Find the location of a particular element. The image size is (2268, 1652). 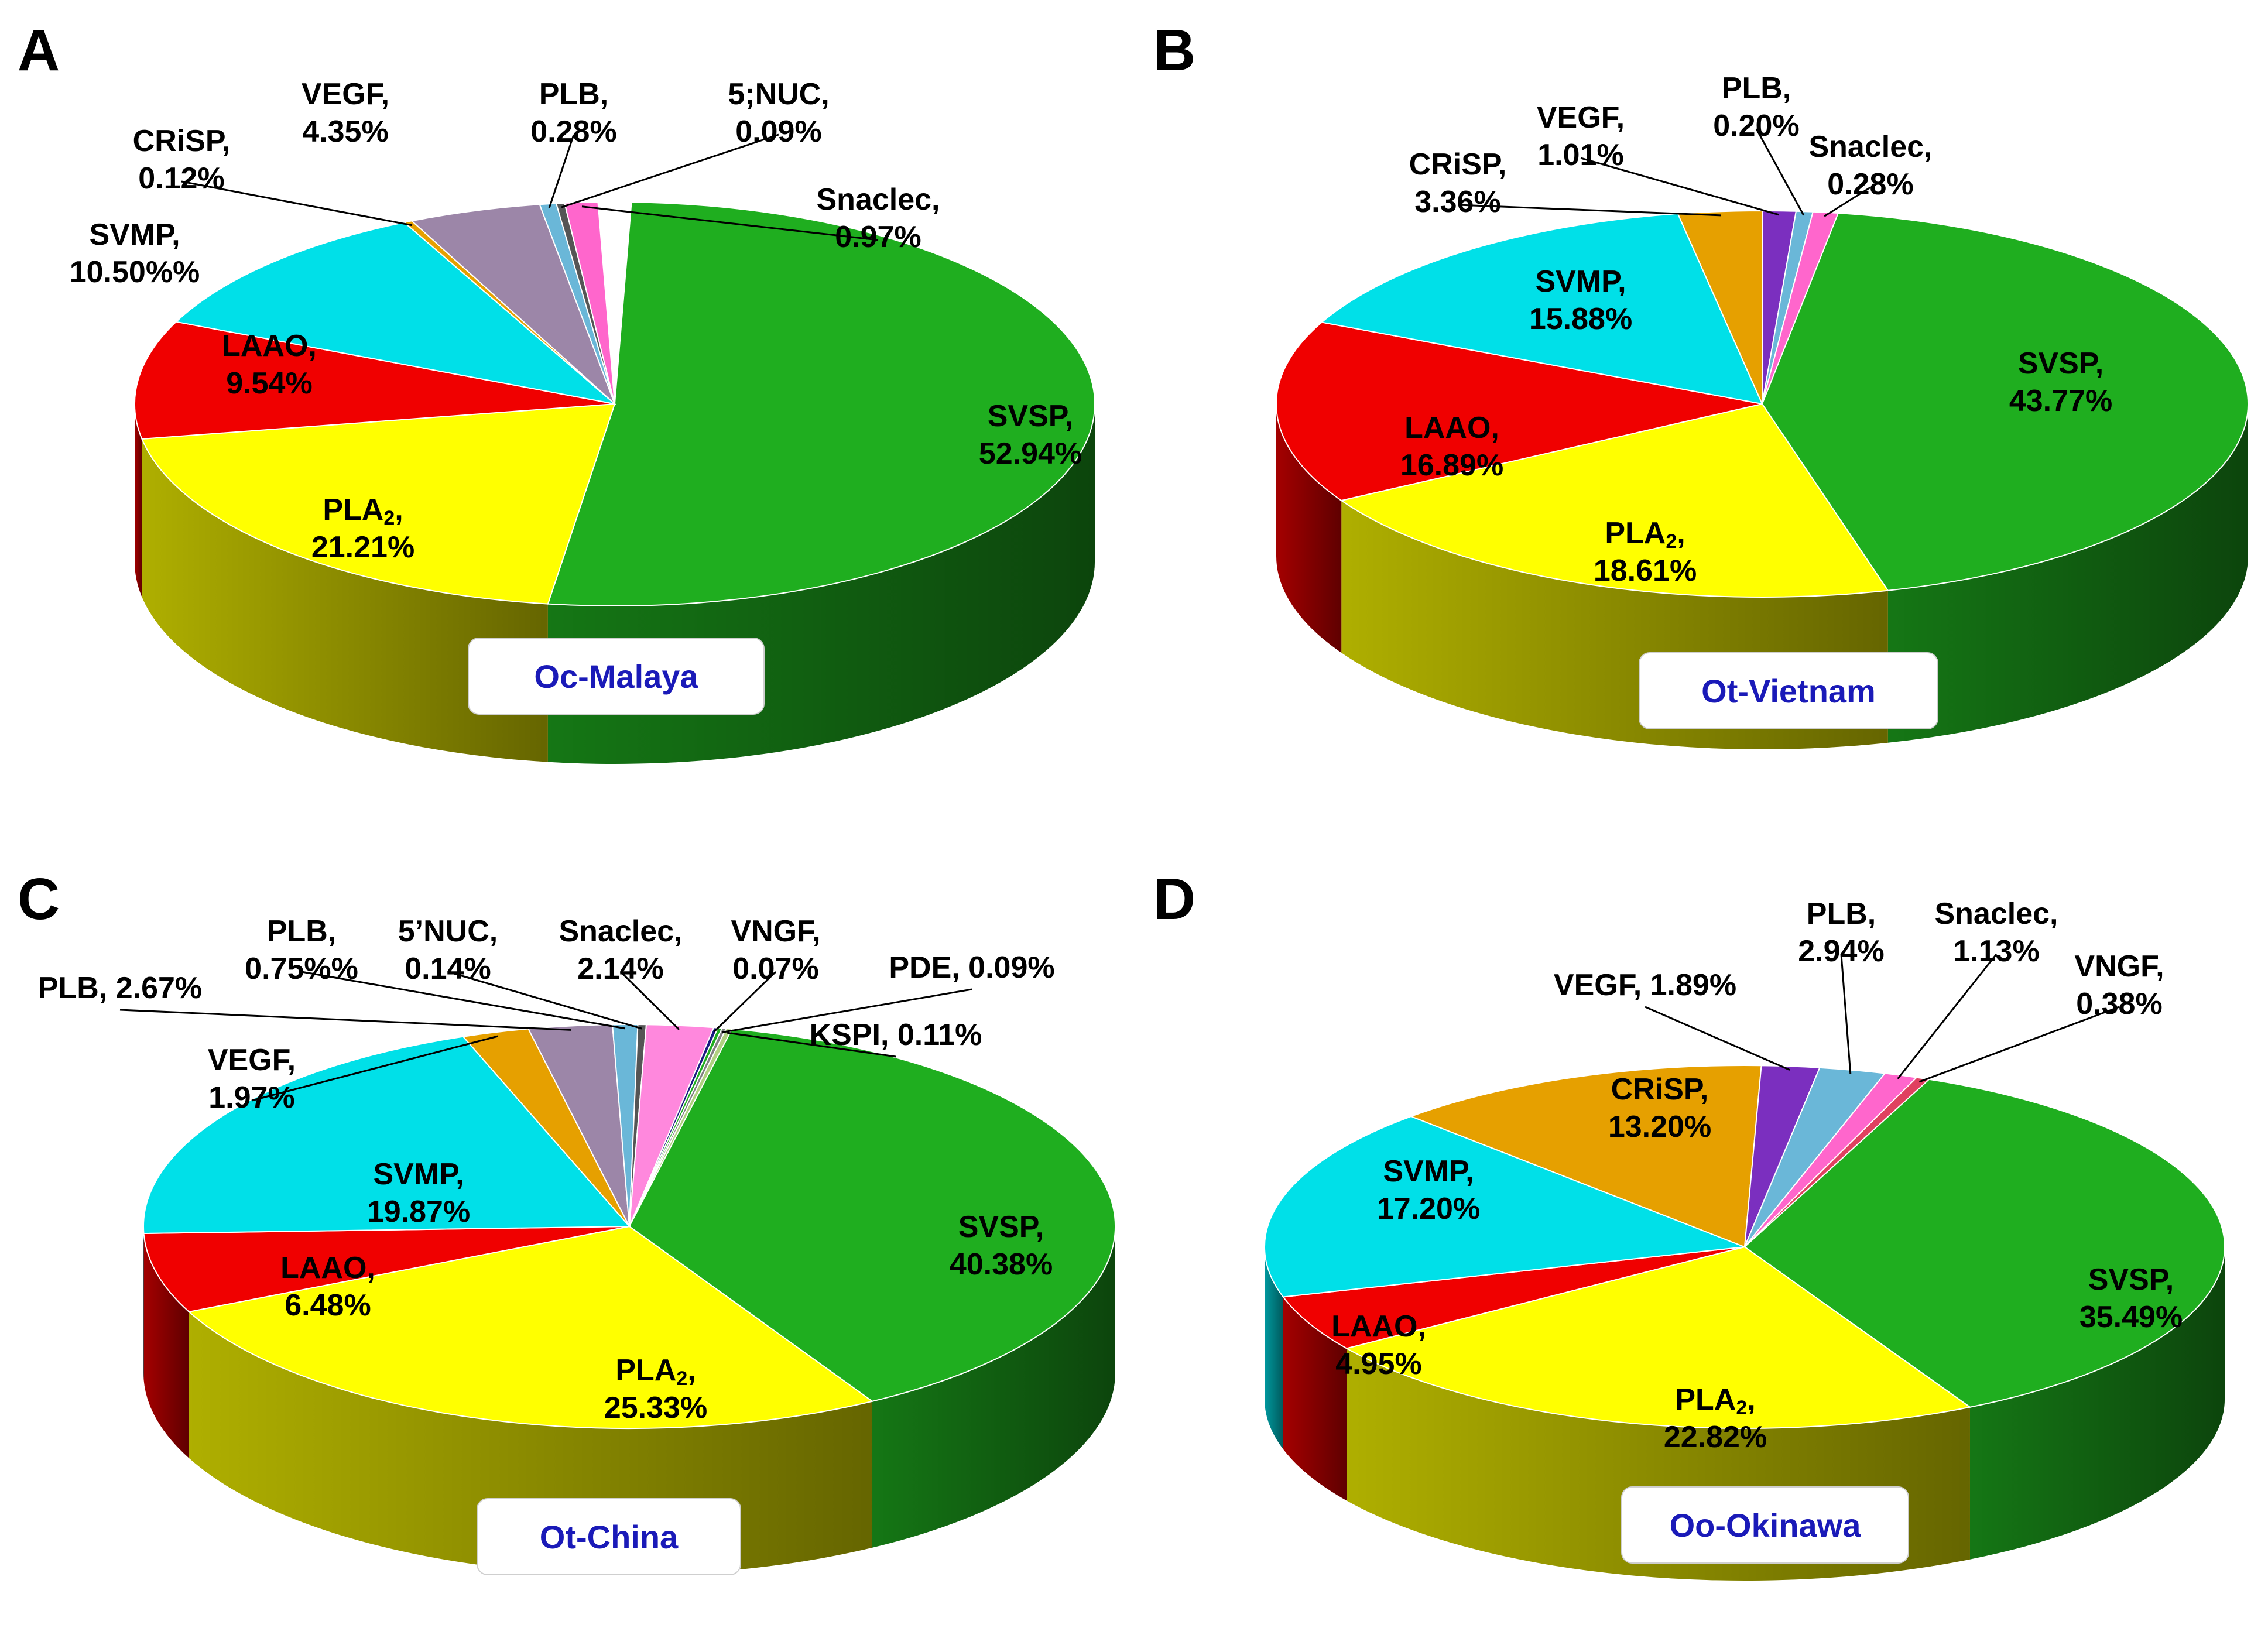

side-shade-svsp is located at coordinates (2097, 1403).